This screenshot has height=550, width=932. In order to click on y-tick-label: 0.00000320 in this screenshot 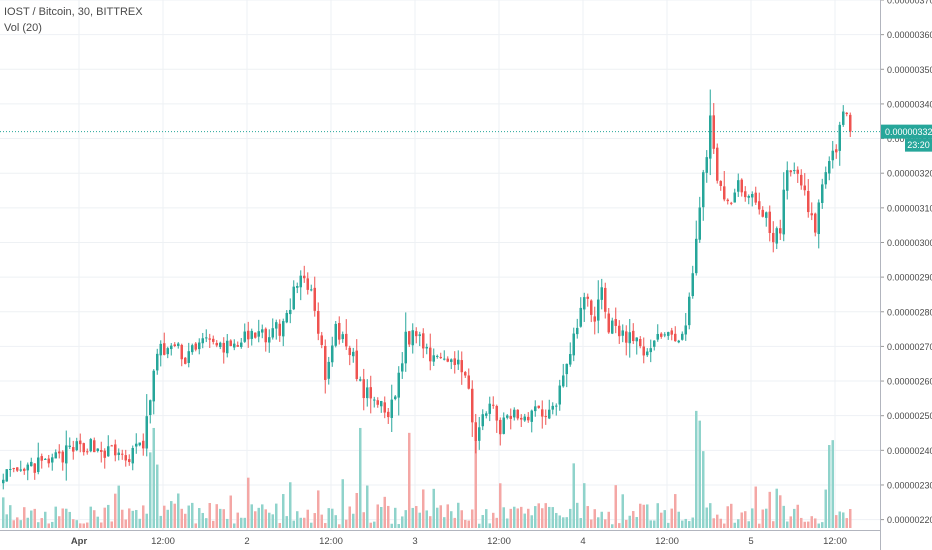, I will do `click(909, 174)`.